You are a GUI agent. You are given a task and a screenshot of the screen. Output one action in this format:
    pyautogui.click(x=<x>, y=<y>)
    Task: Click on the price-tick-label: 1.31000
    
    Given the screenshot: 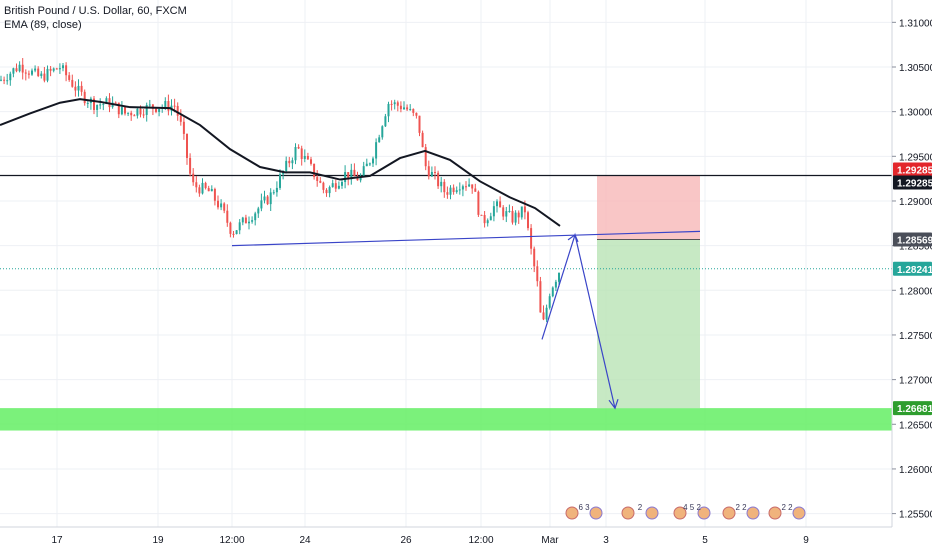 What is the action you would take?
    pyautogui.click(x=915, y=23)
    